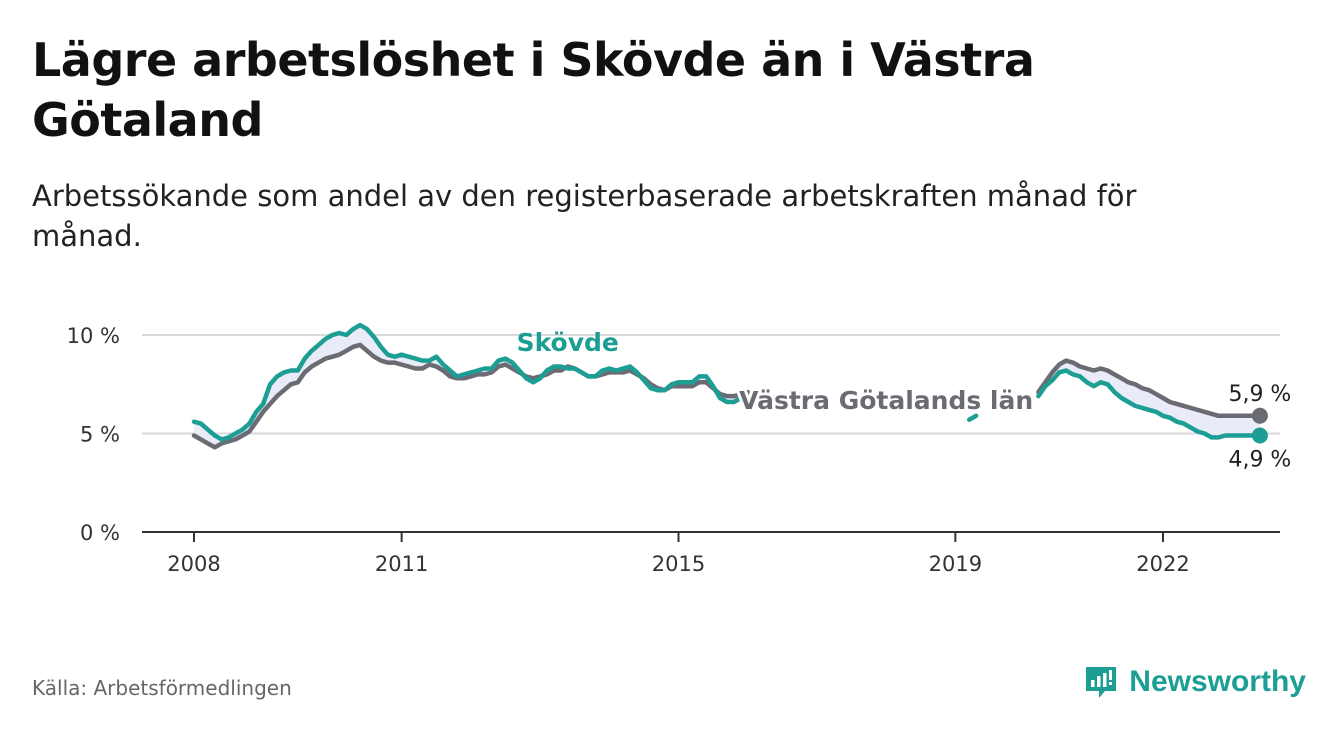  Describe the element at coordinates (568, 342) in the screenshot. I see `series-label-skovde: Skövde` at that location.